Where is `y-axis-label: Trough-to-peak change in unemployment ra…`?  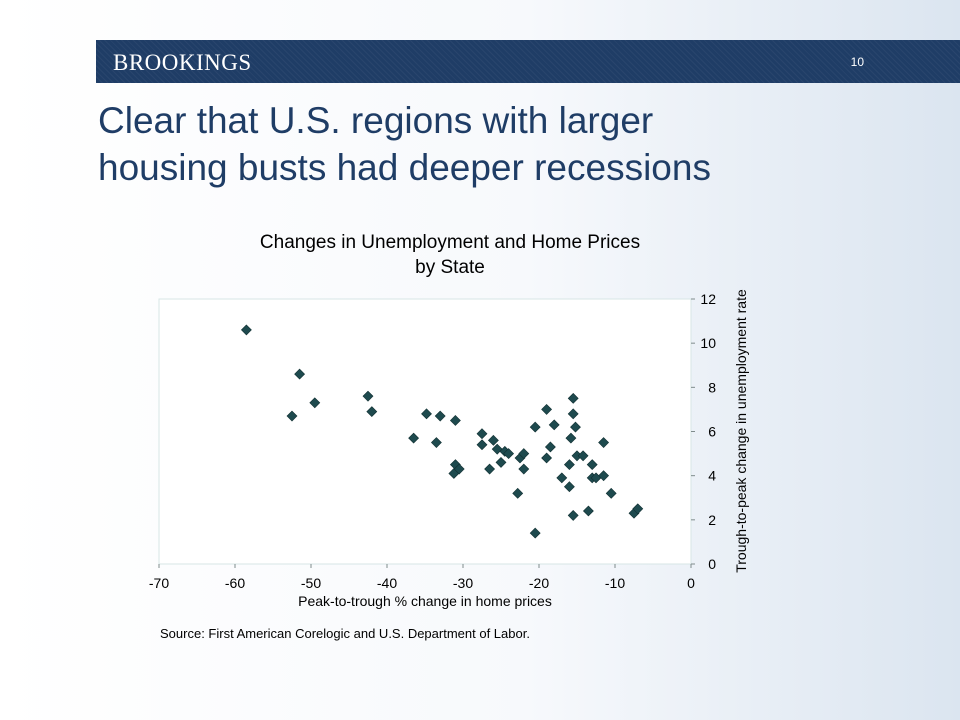
y-axis-label: Trough-to-peak change in unemployment ra… is located at coordinates (741, 431).